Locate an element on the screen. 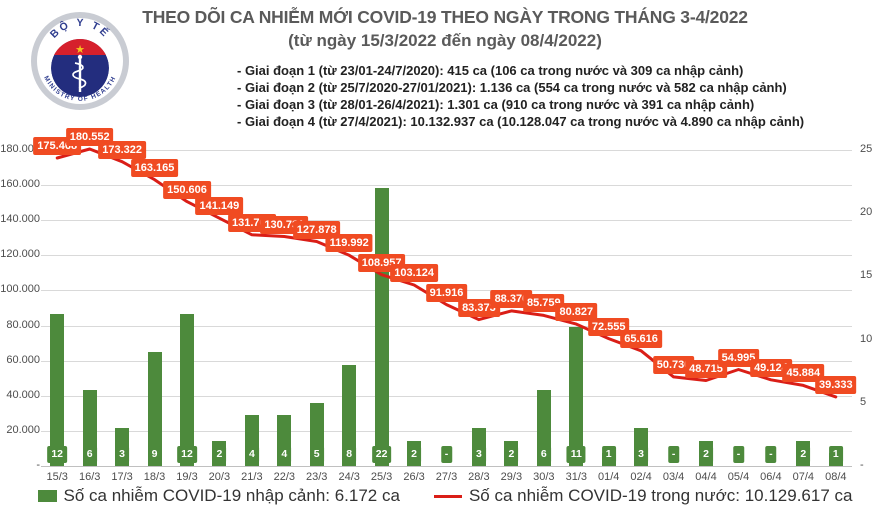 This screenshot has height=513, width=890. right-axis-tick-label: 15 is located at coordinates (866, 275).